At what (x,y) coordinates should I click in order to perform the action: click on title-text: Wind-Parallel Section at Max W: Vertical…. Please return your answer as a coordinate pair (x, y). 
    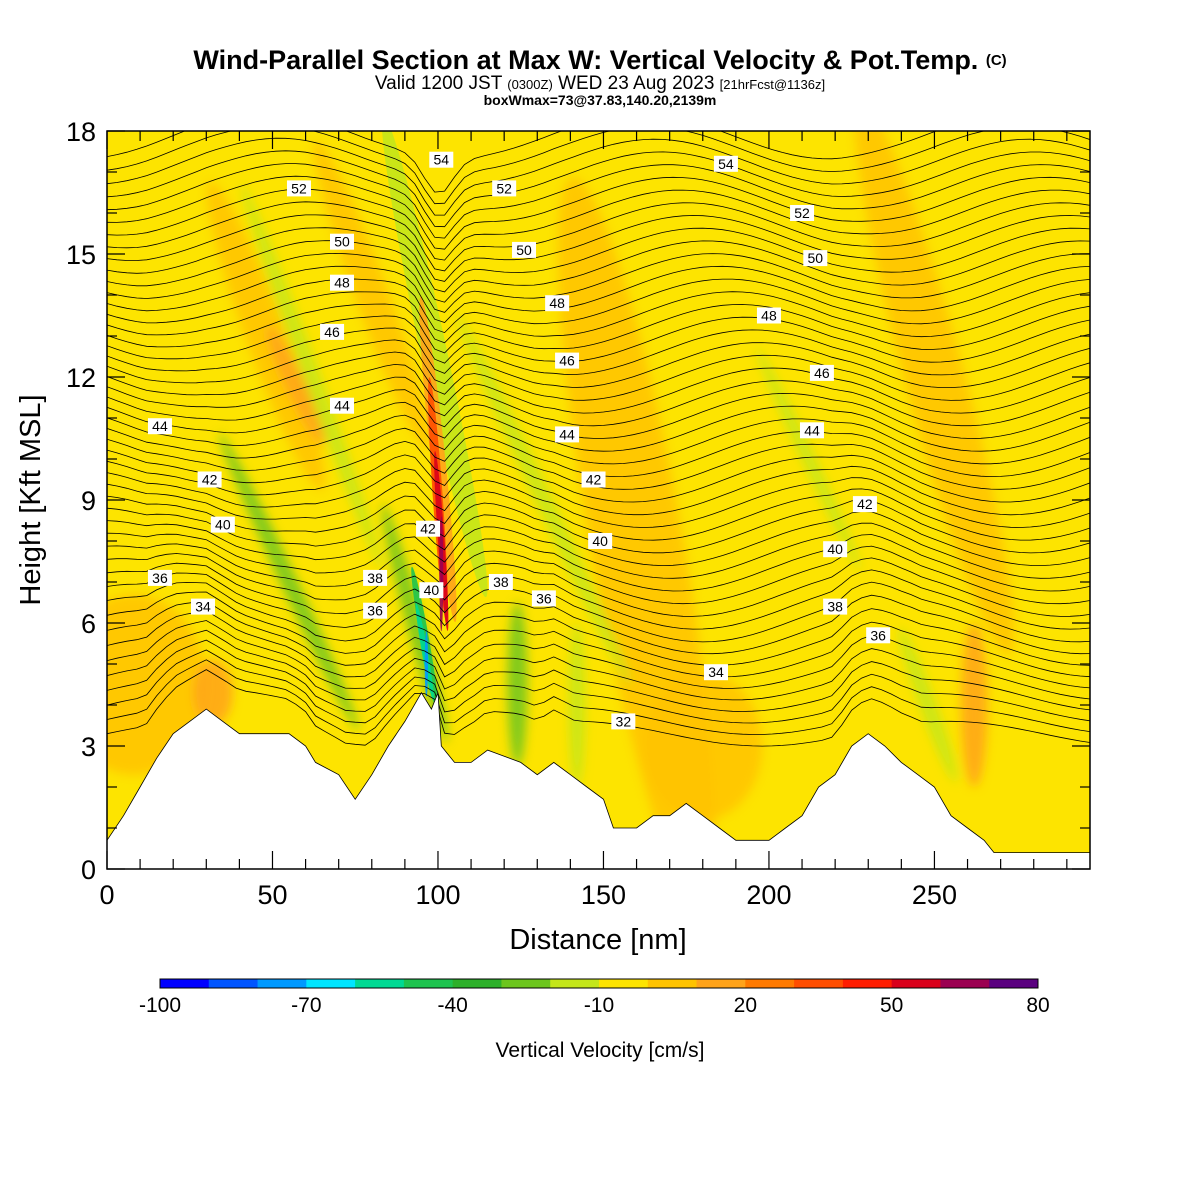
    Looking at the image, I should click on (585, 60).